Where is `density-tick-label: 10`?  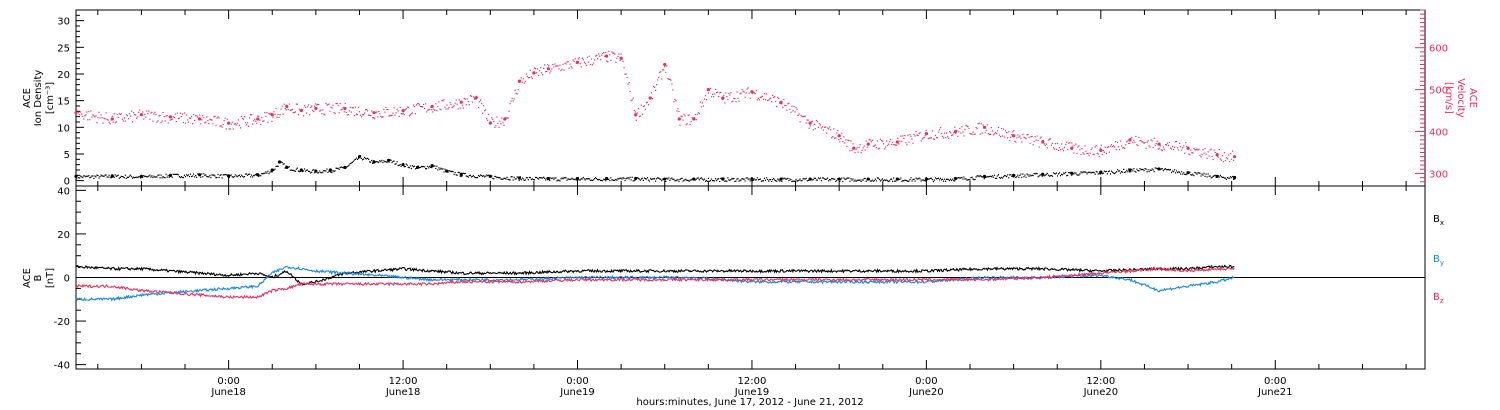 density-tick-label: 10 is located at coordinates (63, 128).